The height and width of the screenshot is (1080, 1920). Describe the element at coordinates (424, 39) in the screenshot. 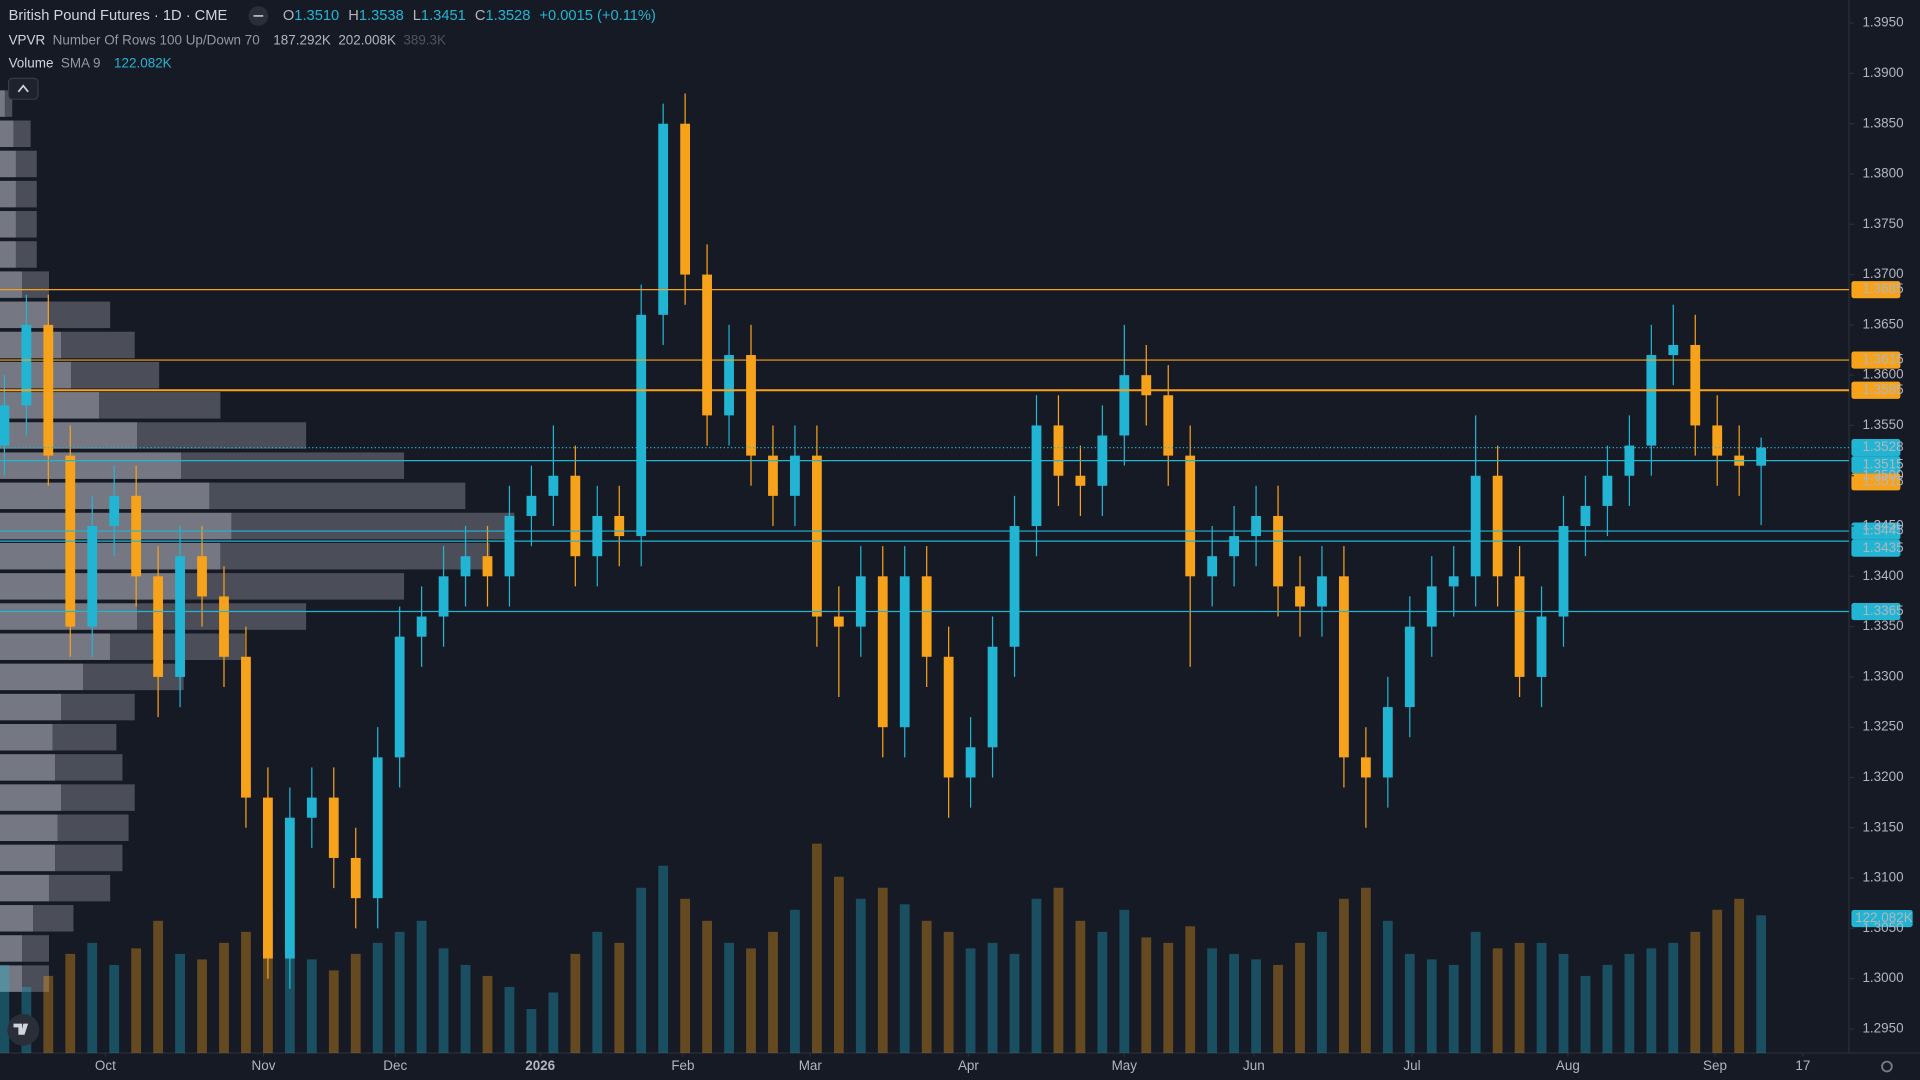

I see `indicator-value: 389.3K` at that location.